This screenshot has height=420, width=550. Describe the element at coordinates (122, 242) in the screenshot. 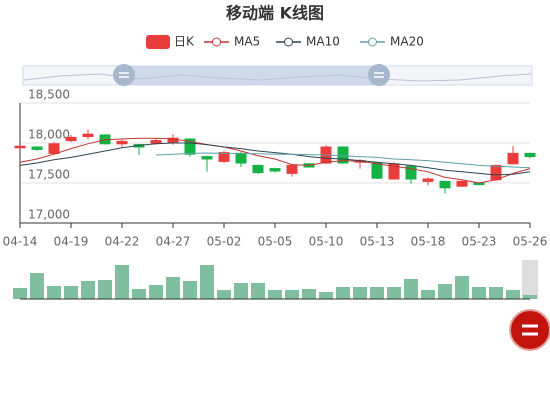

I see `x-tick-label: 04-22` at that location.